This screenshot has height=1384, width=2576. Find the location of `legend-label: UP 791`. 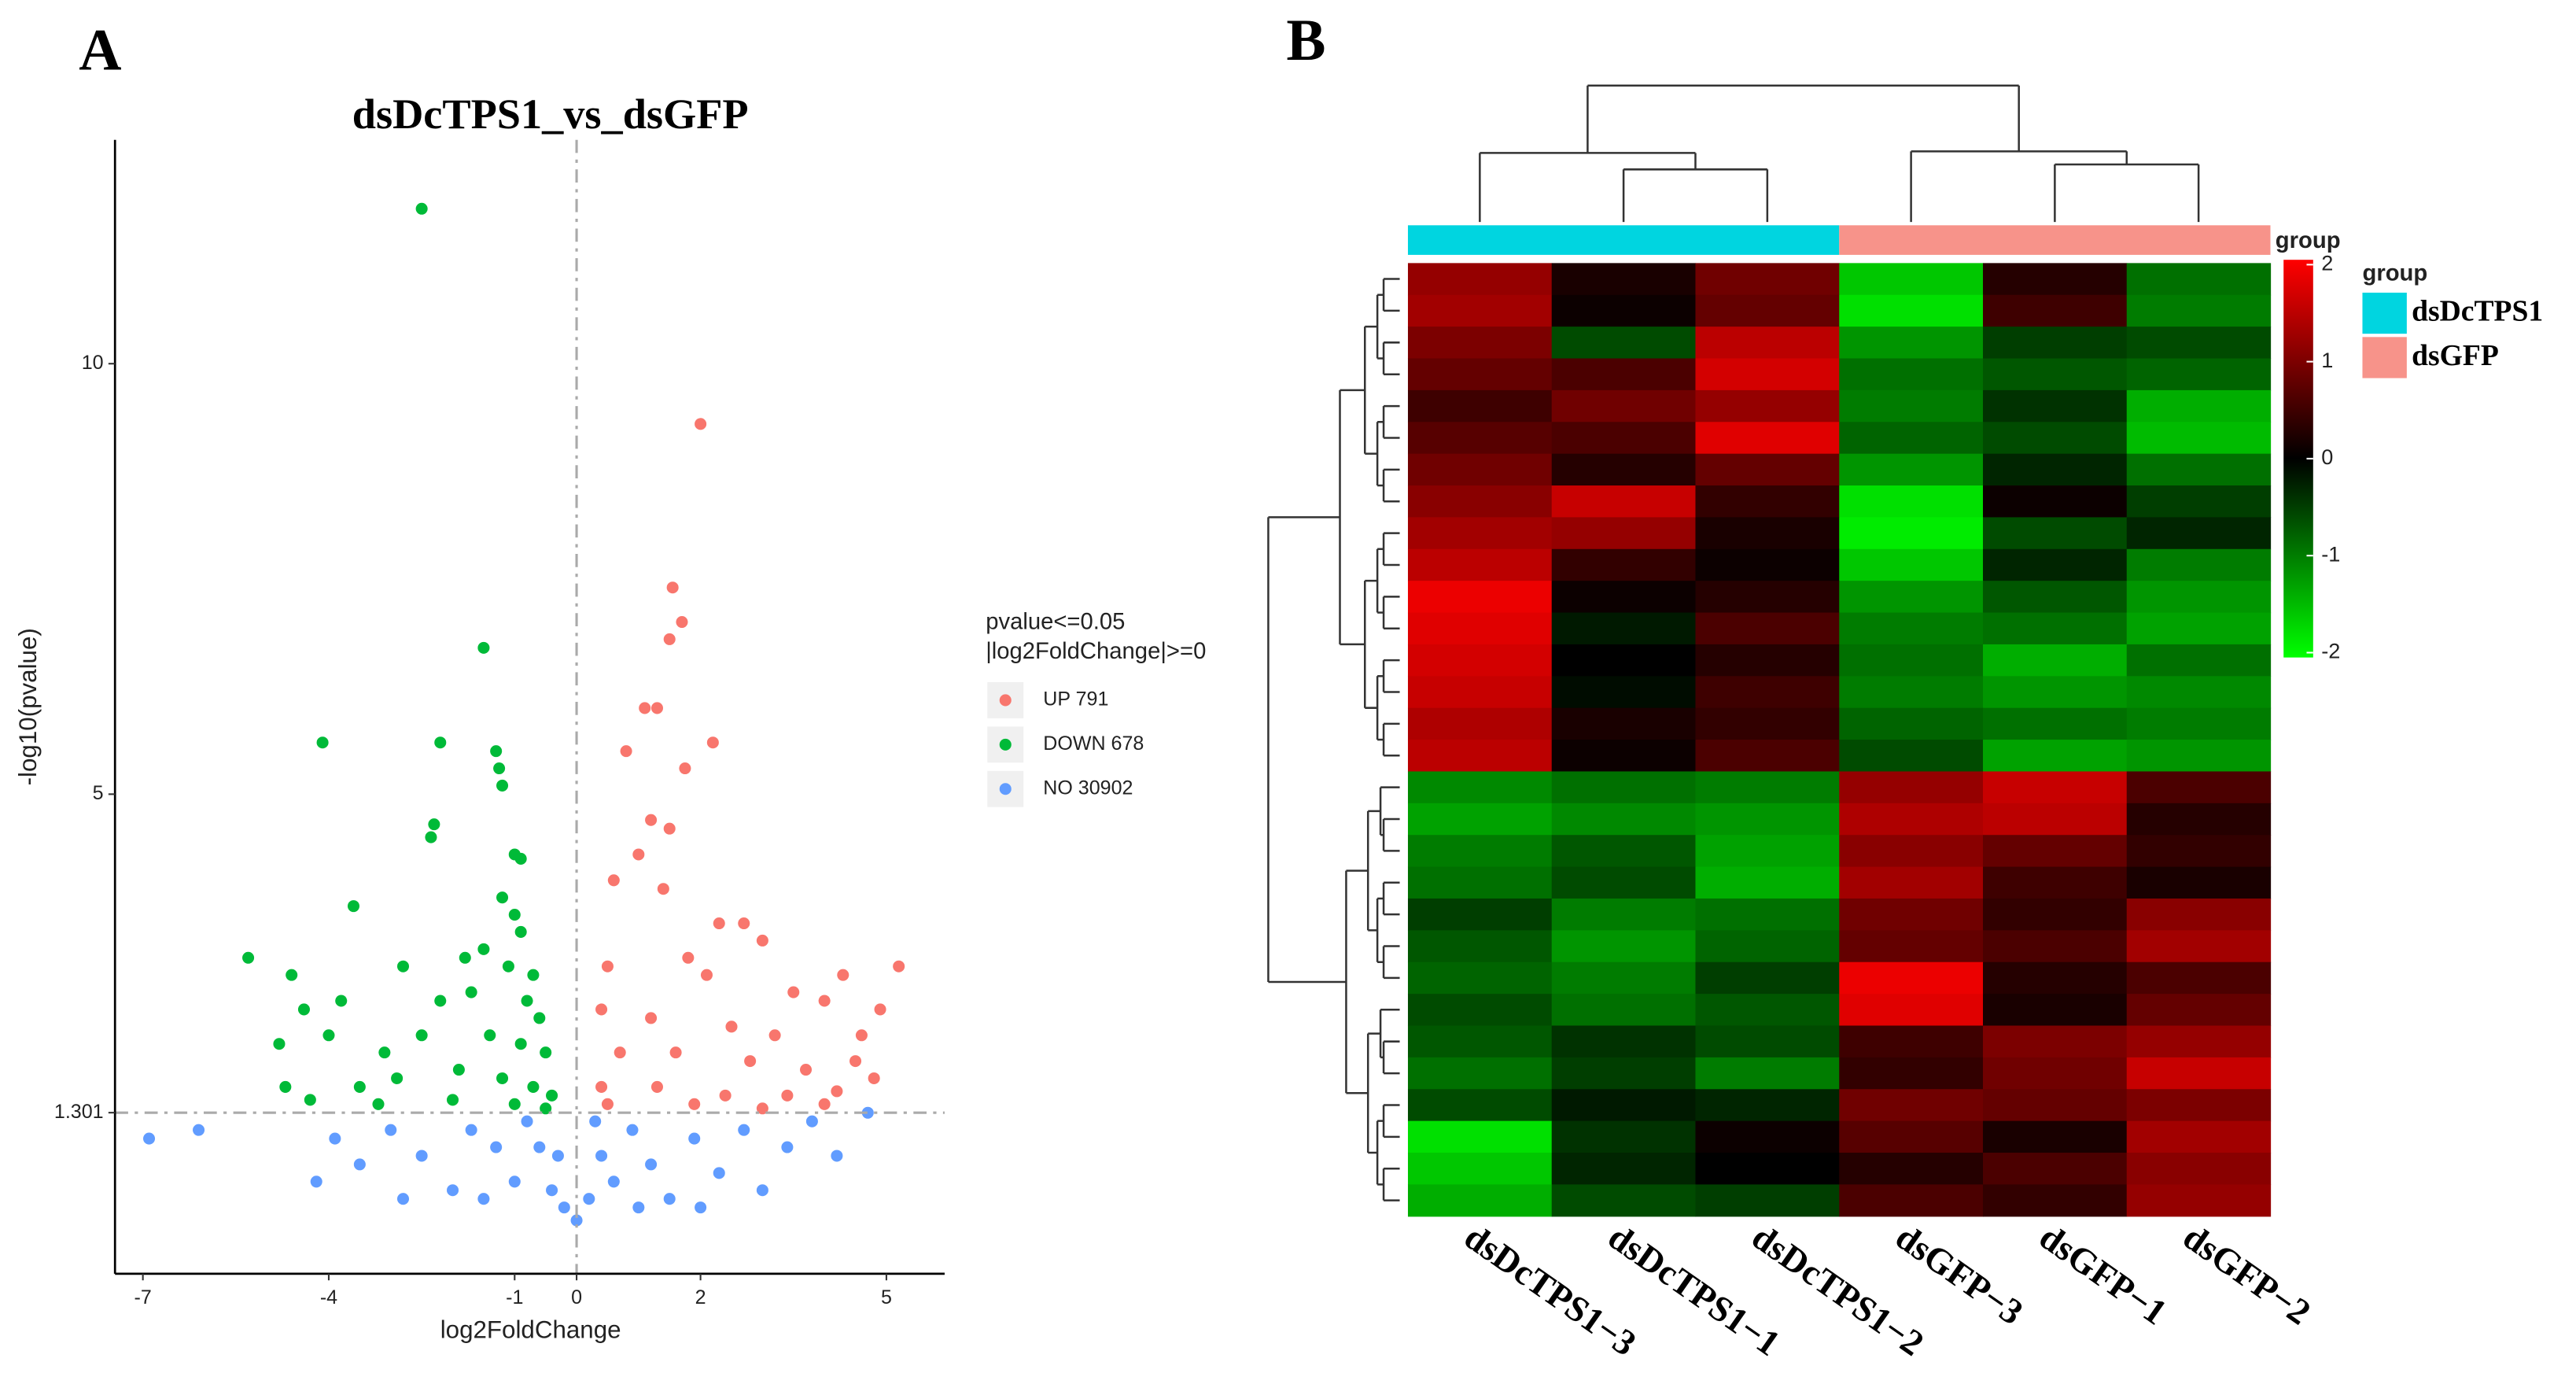

legend-label: UP 791 is located at coordinates (1075, 699).